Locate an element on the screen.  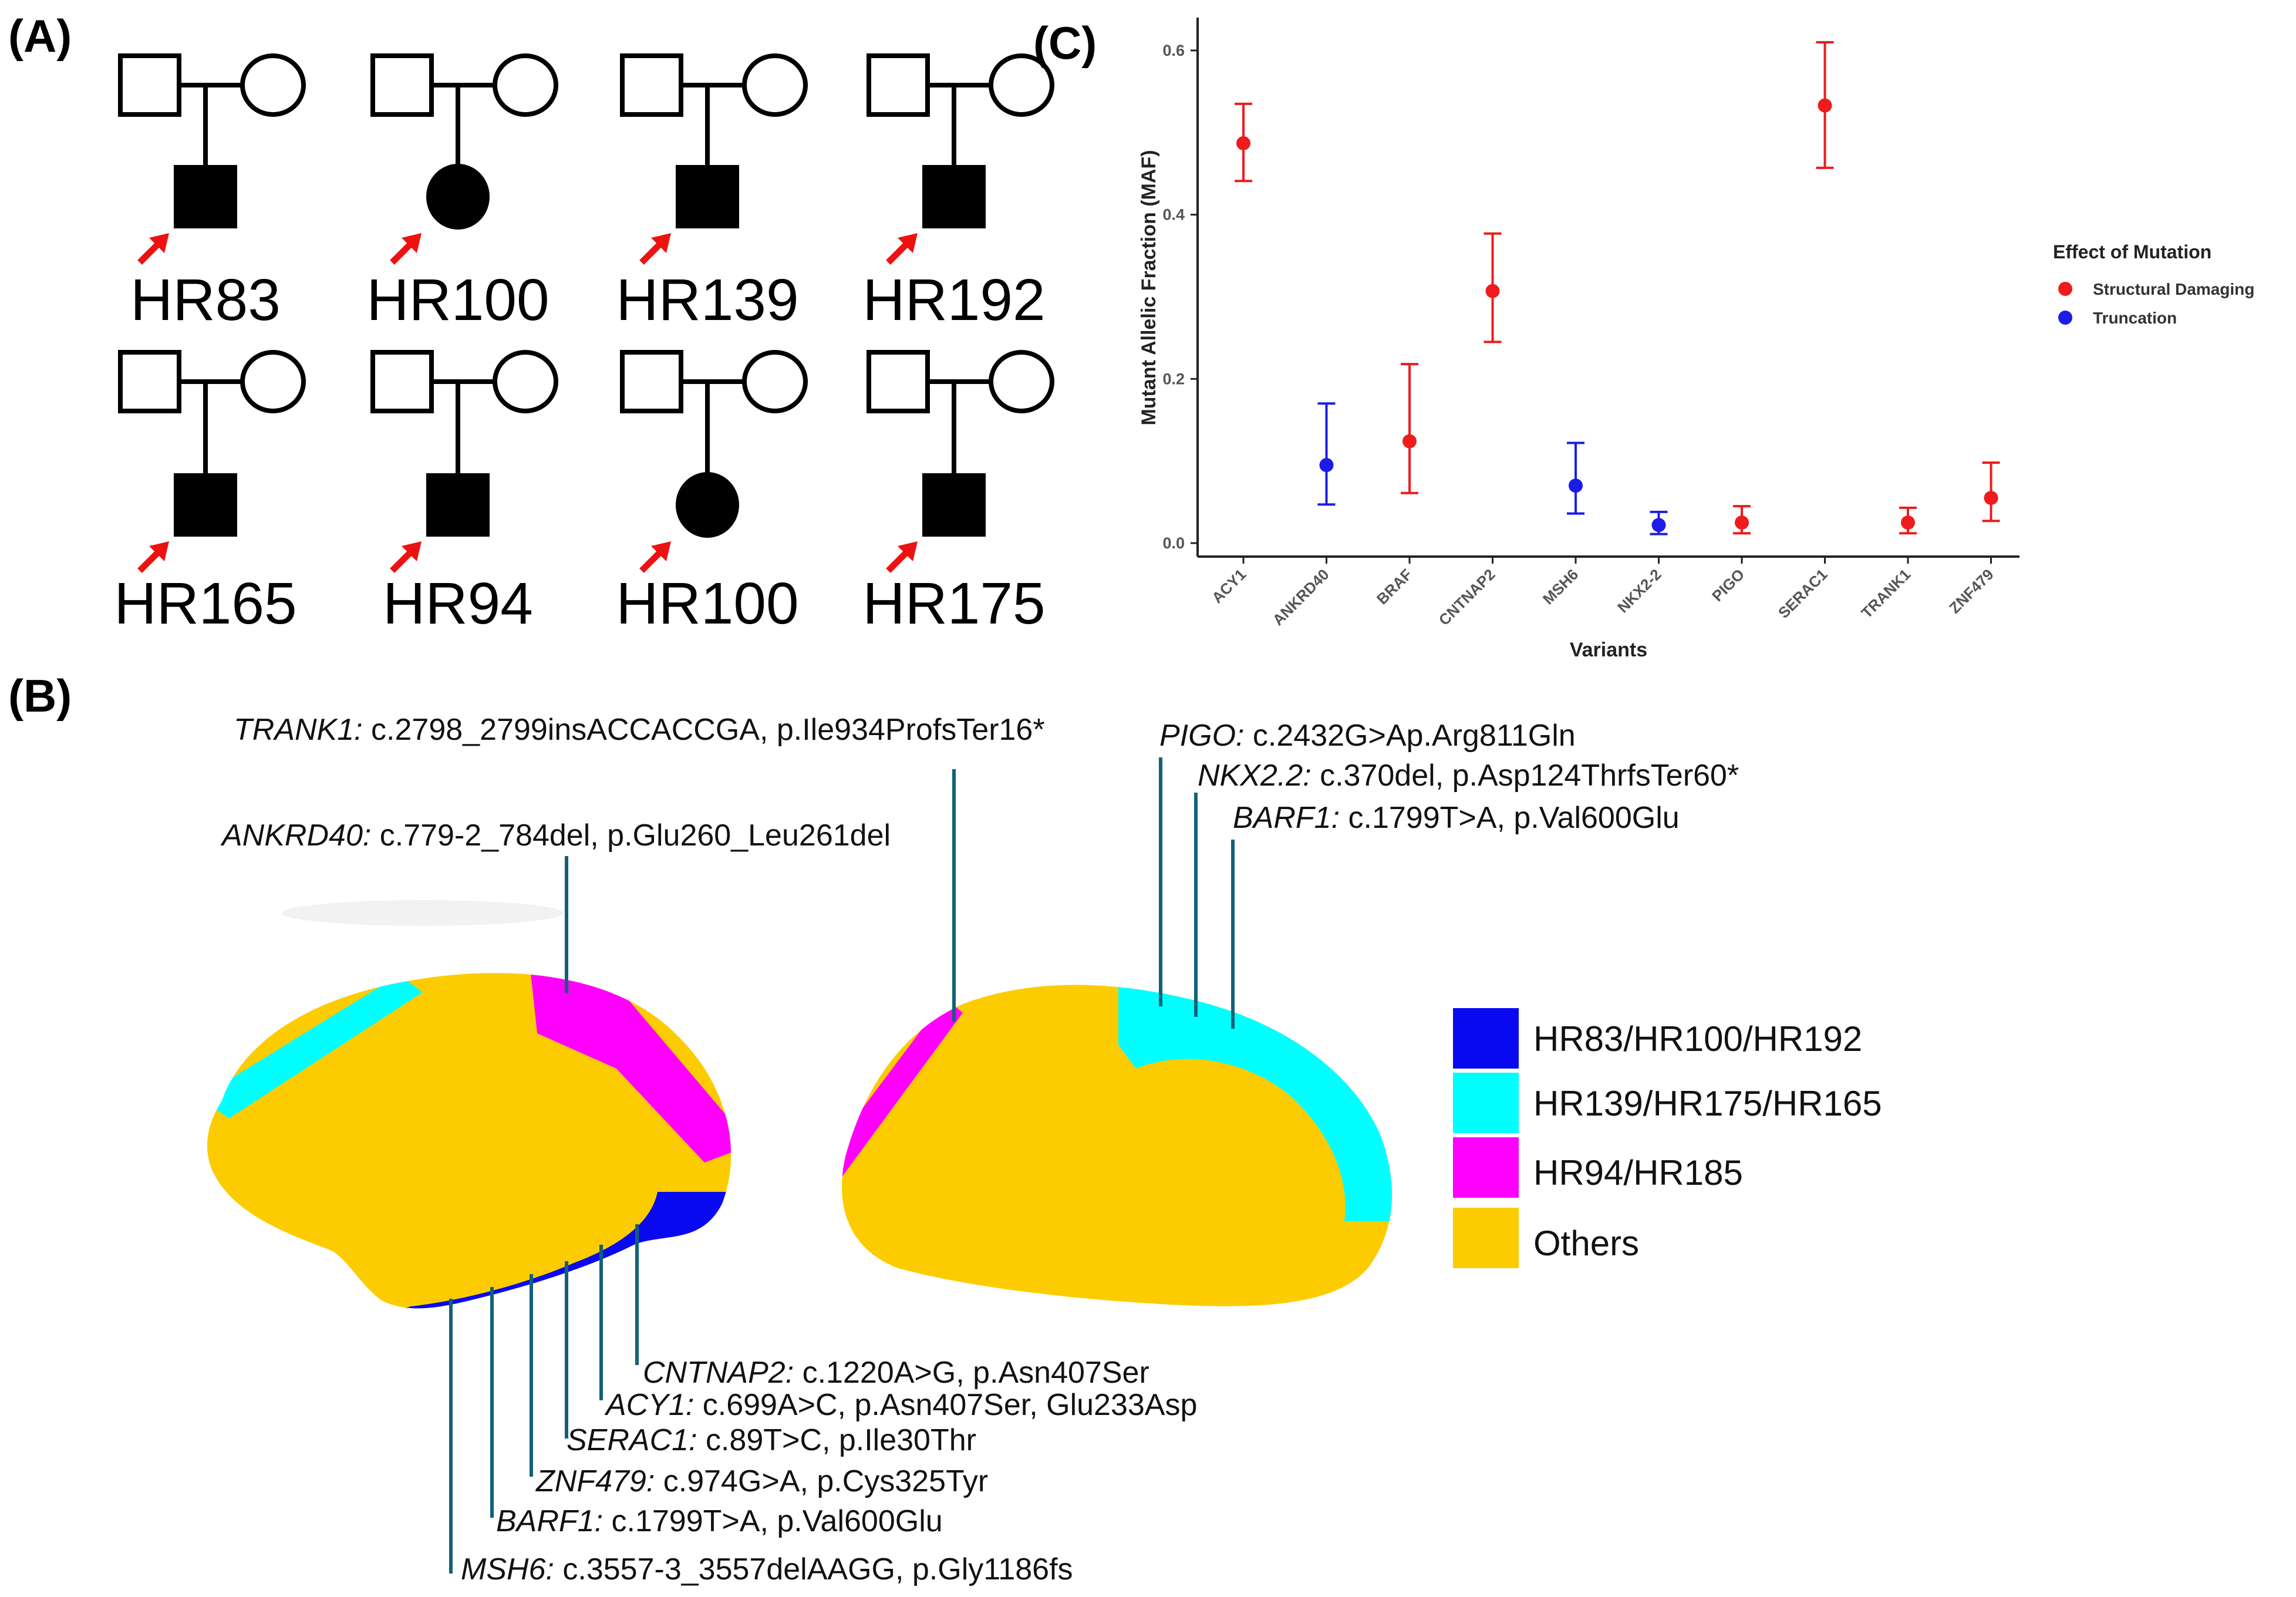
y-tick-label: 0.0 is located at coordinates (1173, 543).